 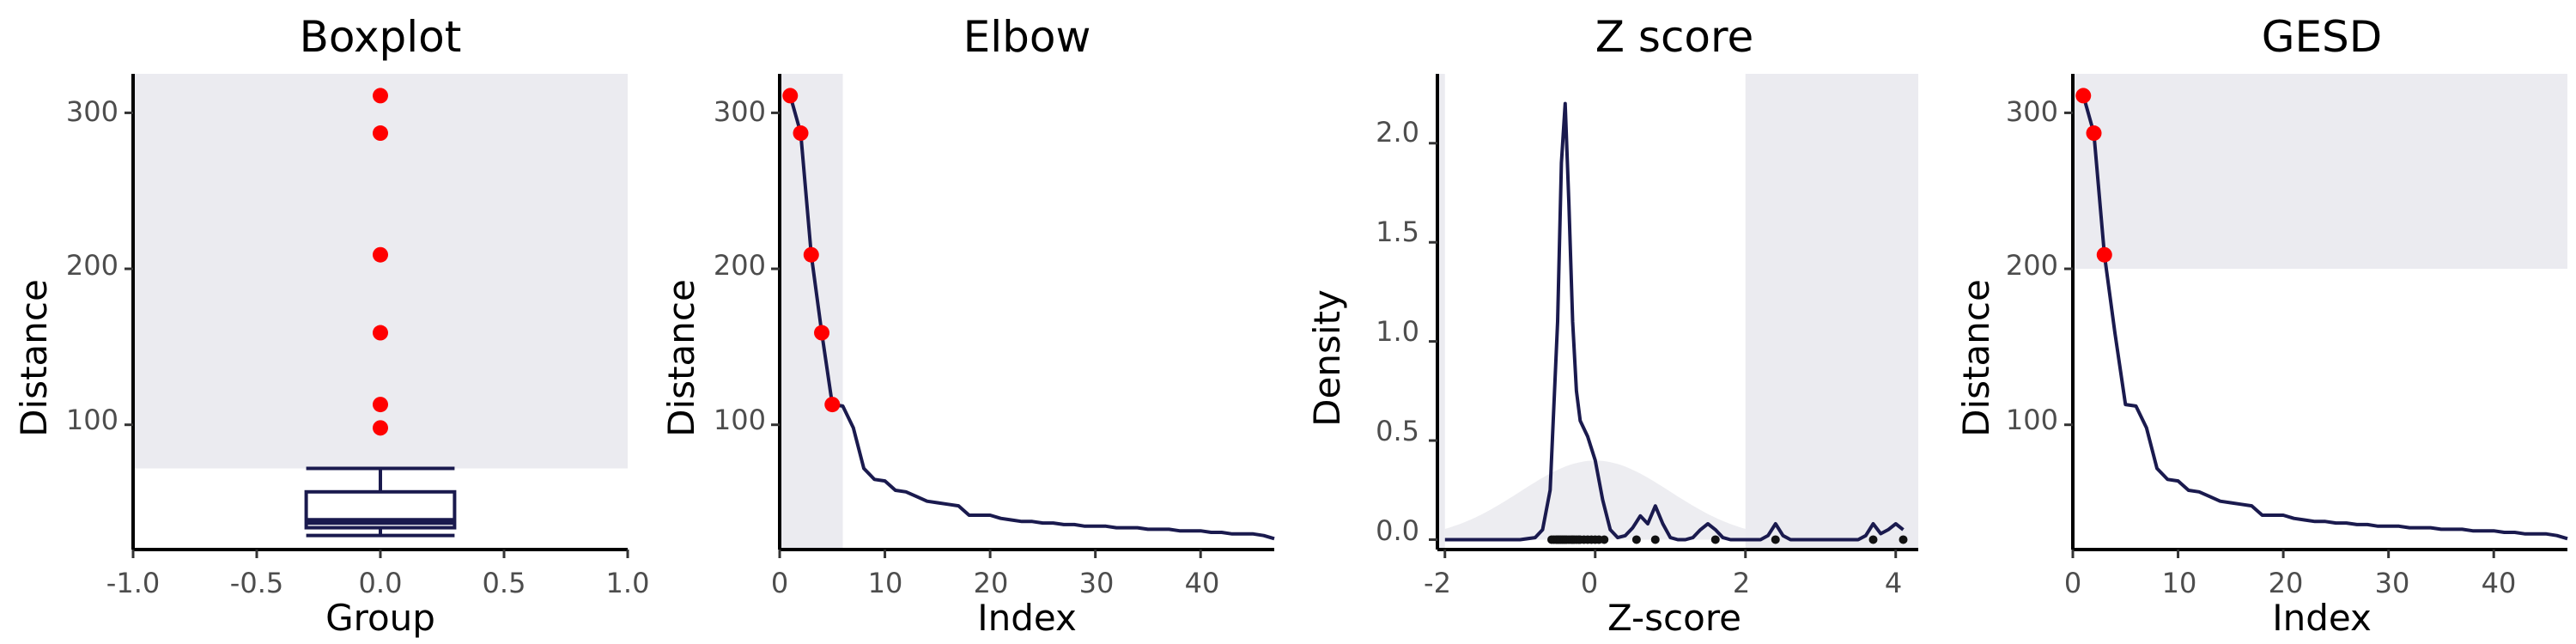 I want to click on x-tick-label: 1.0, so click(x=628, y=583).